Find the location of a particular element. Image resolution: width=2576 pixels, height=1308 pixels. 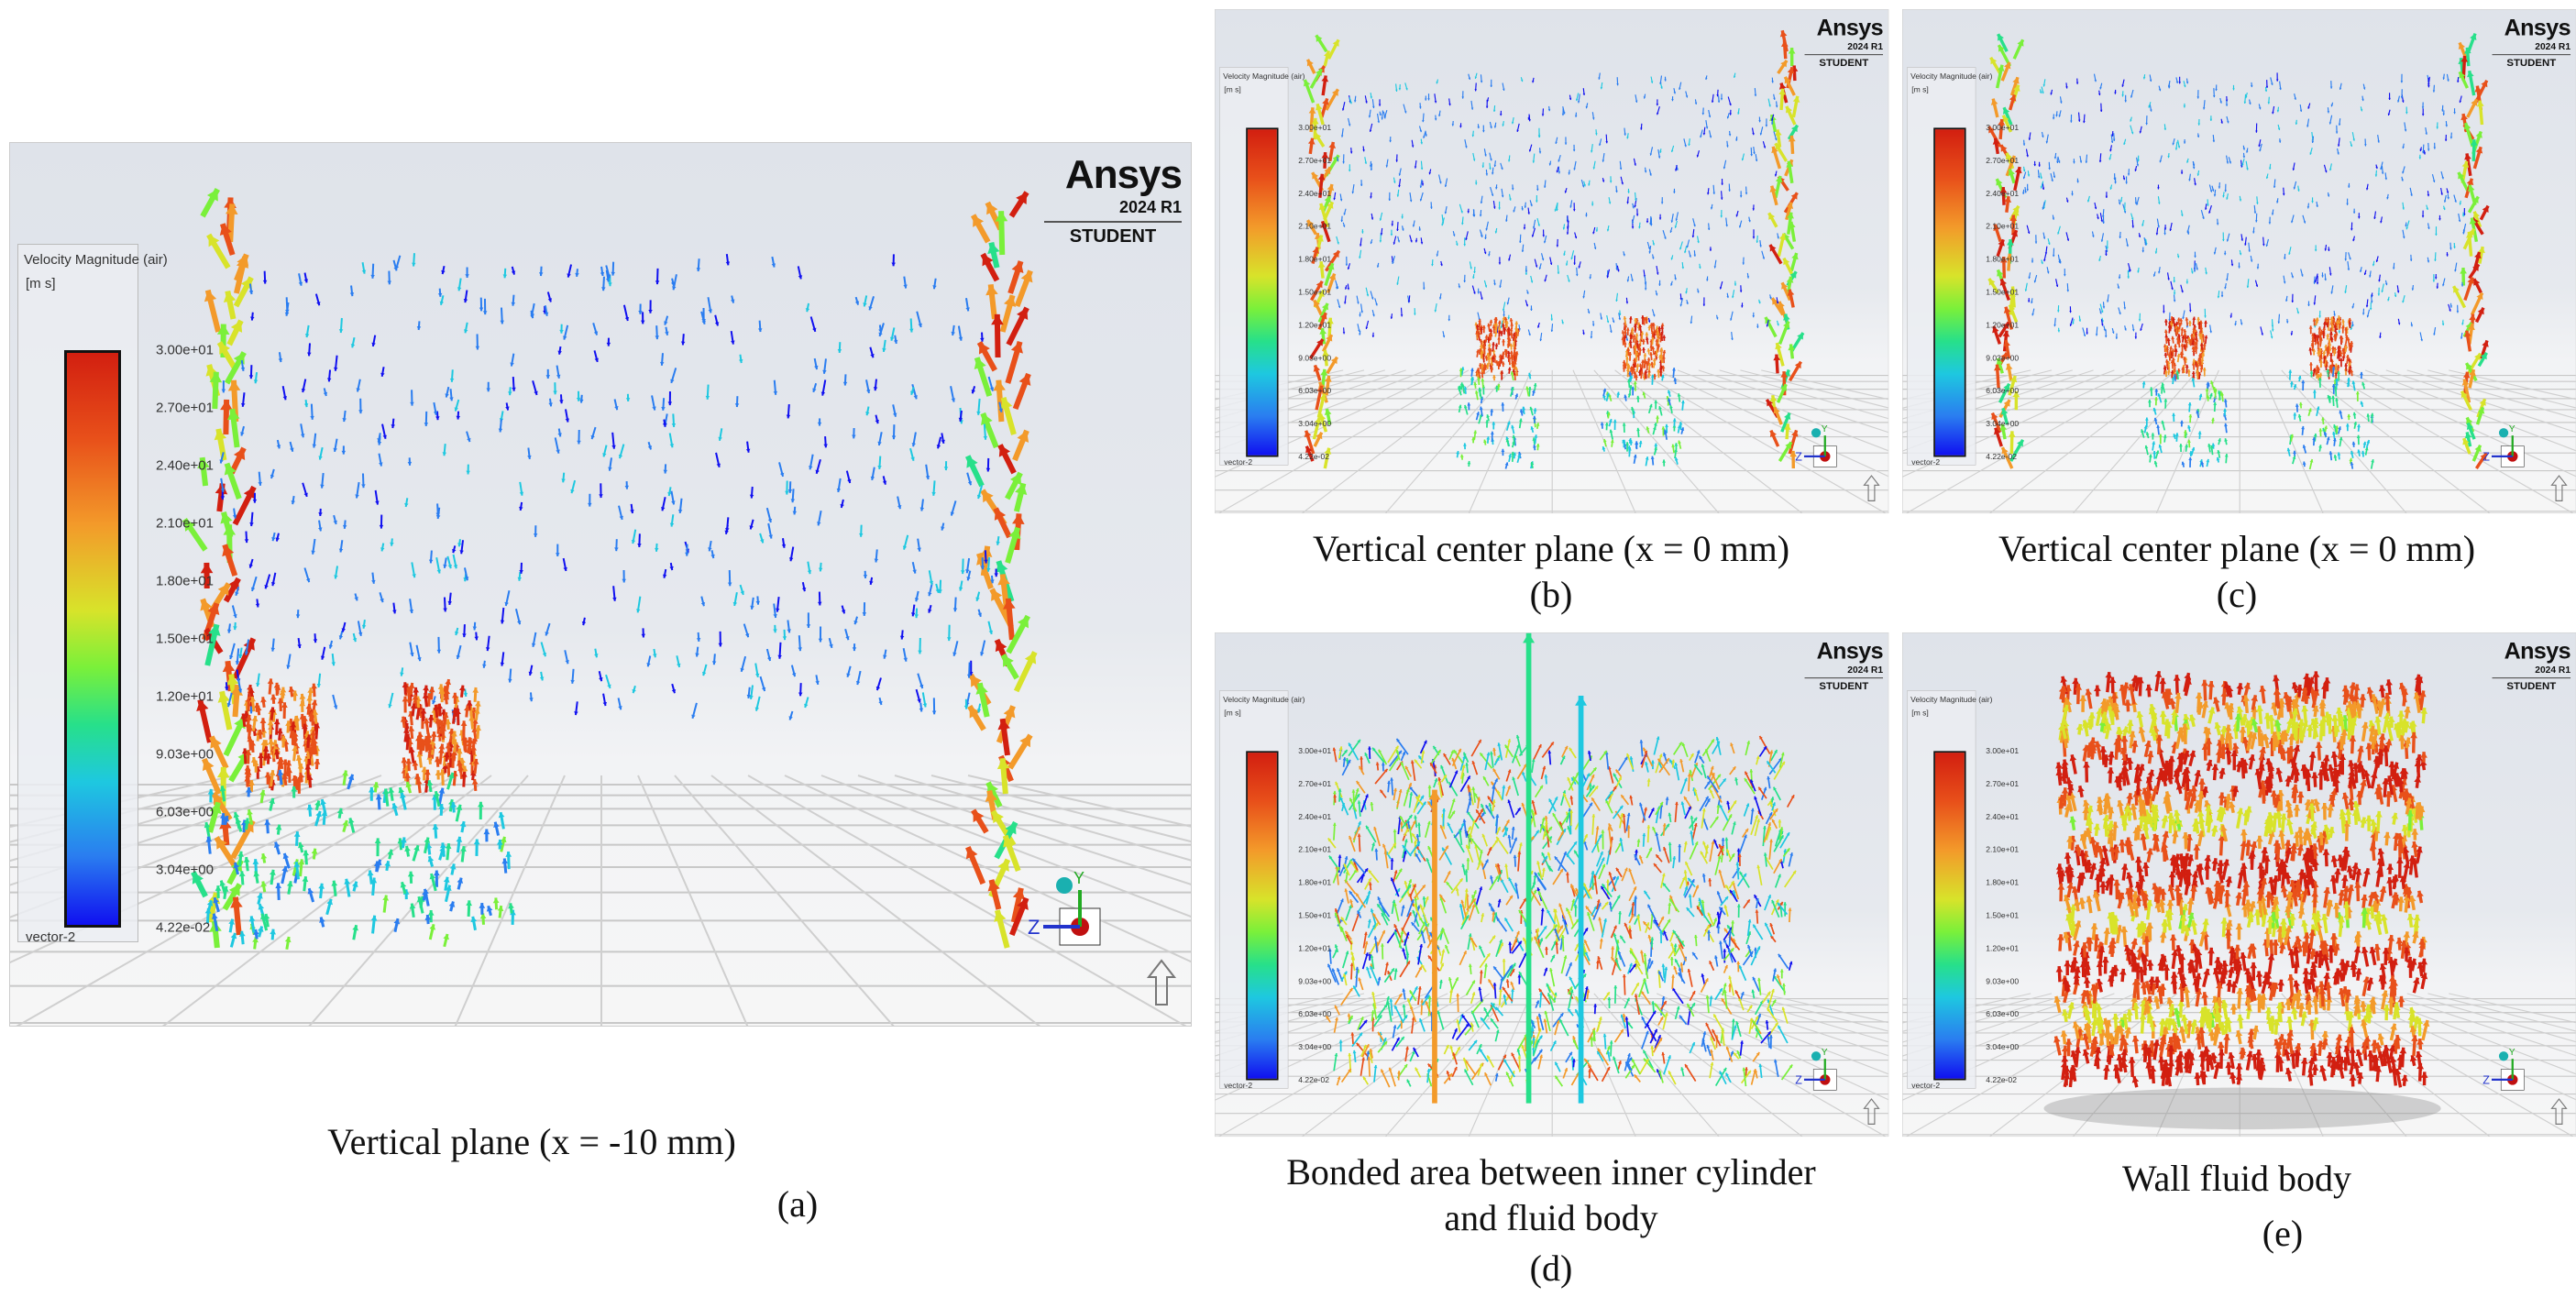

legend-unit: [m s] is located at coordinates (1232, 89).